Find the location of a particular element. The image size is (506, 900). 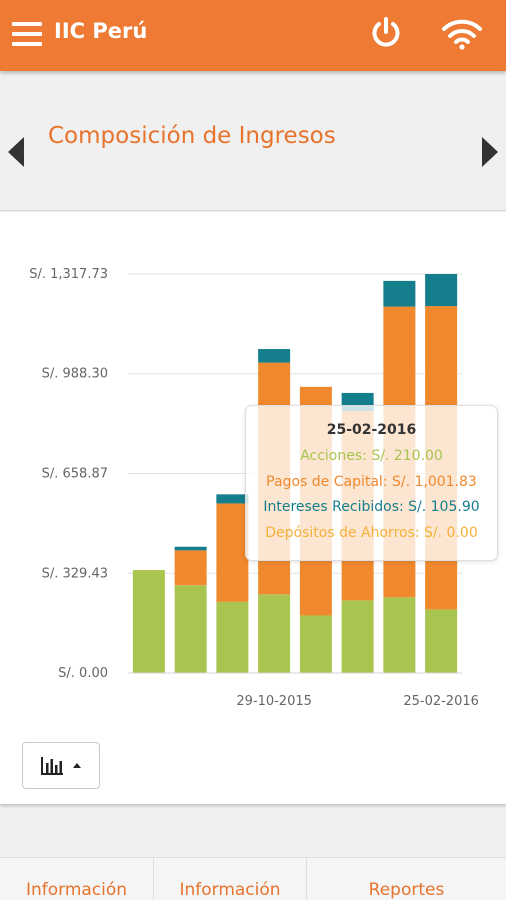

y-tick-label: S/. 329.43 is located at coordinates (75, 573).